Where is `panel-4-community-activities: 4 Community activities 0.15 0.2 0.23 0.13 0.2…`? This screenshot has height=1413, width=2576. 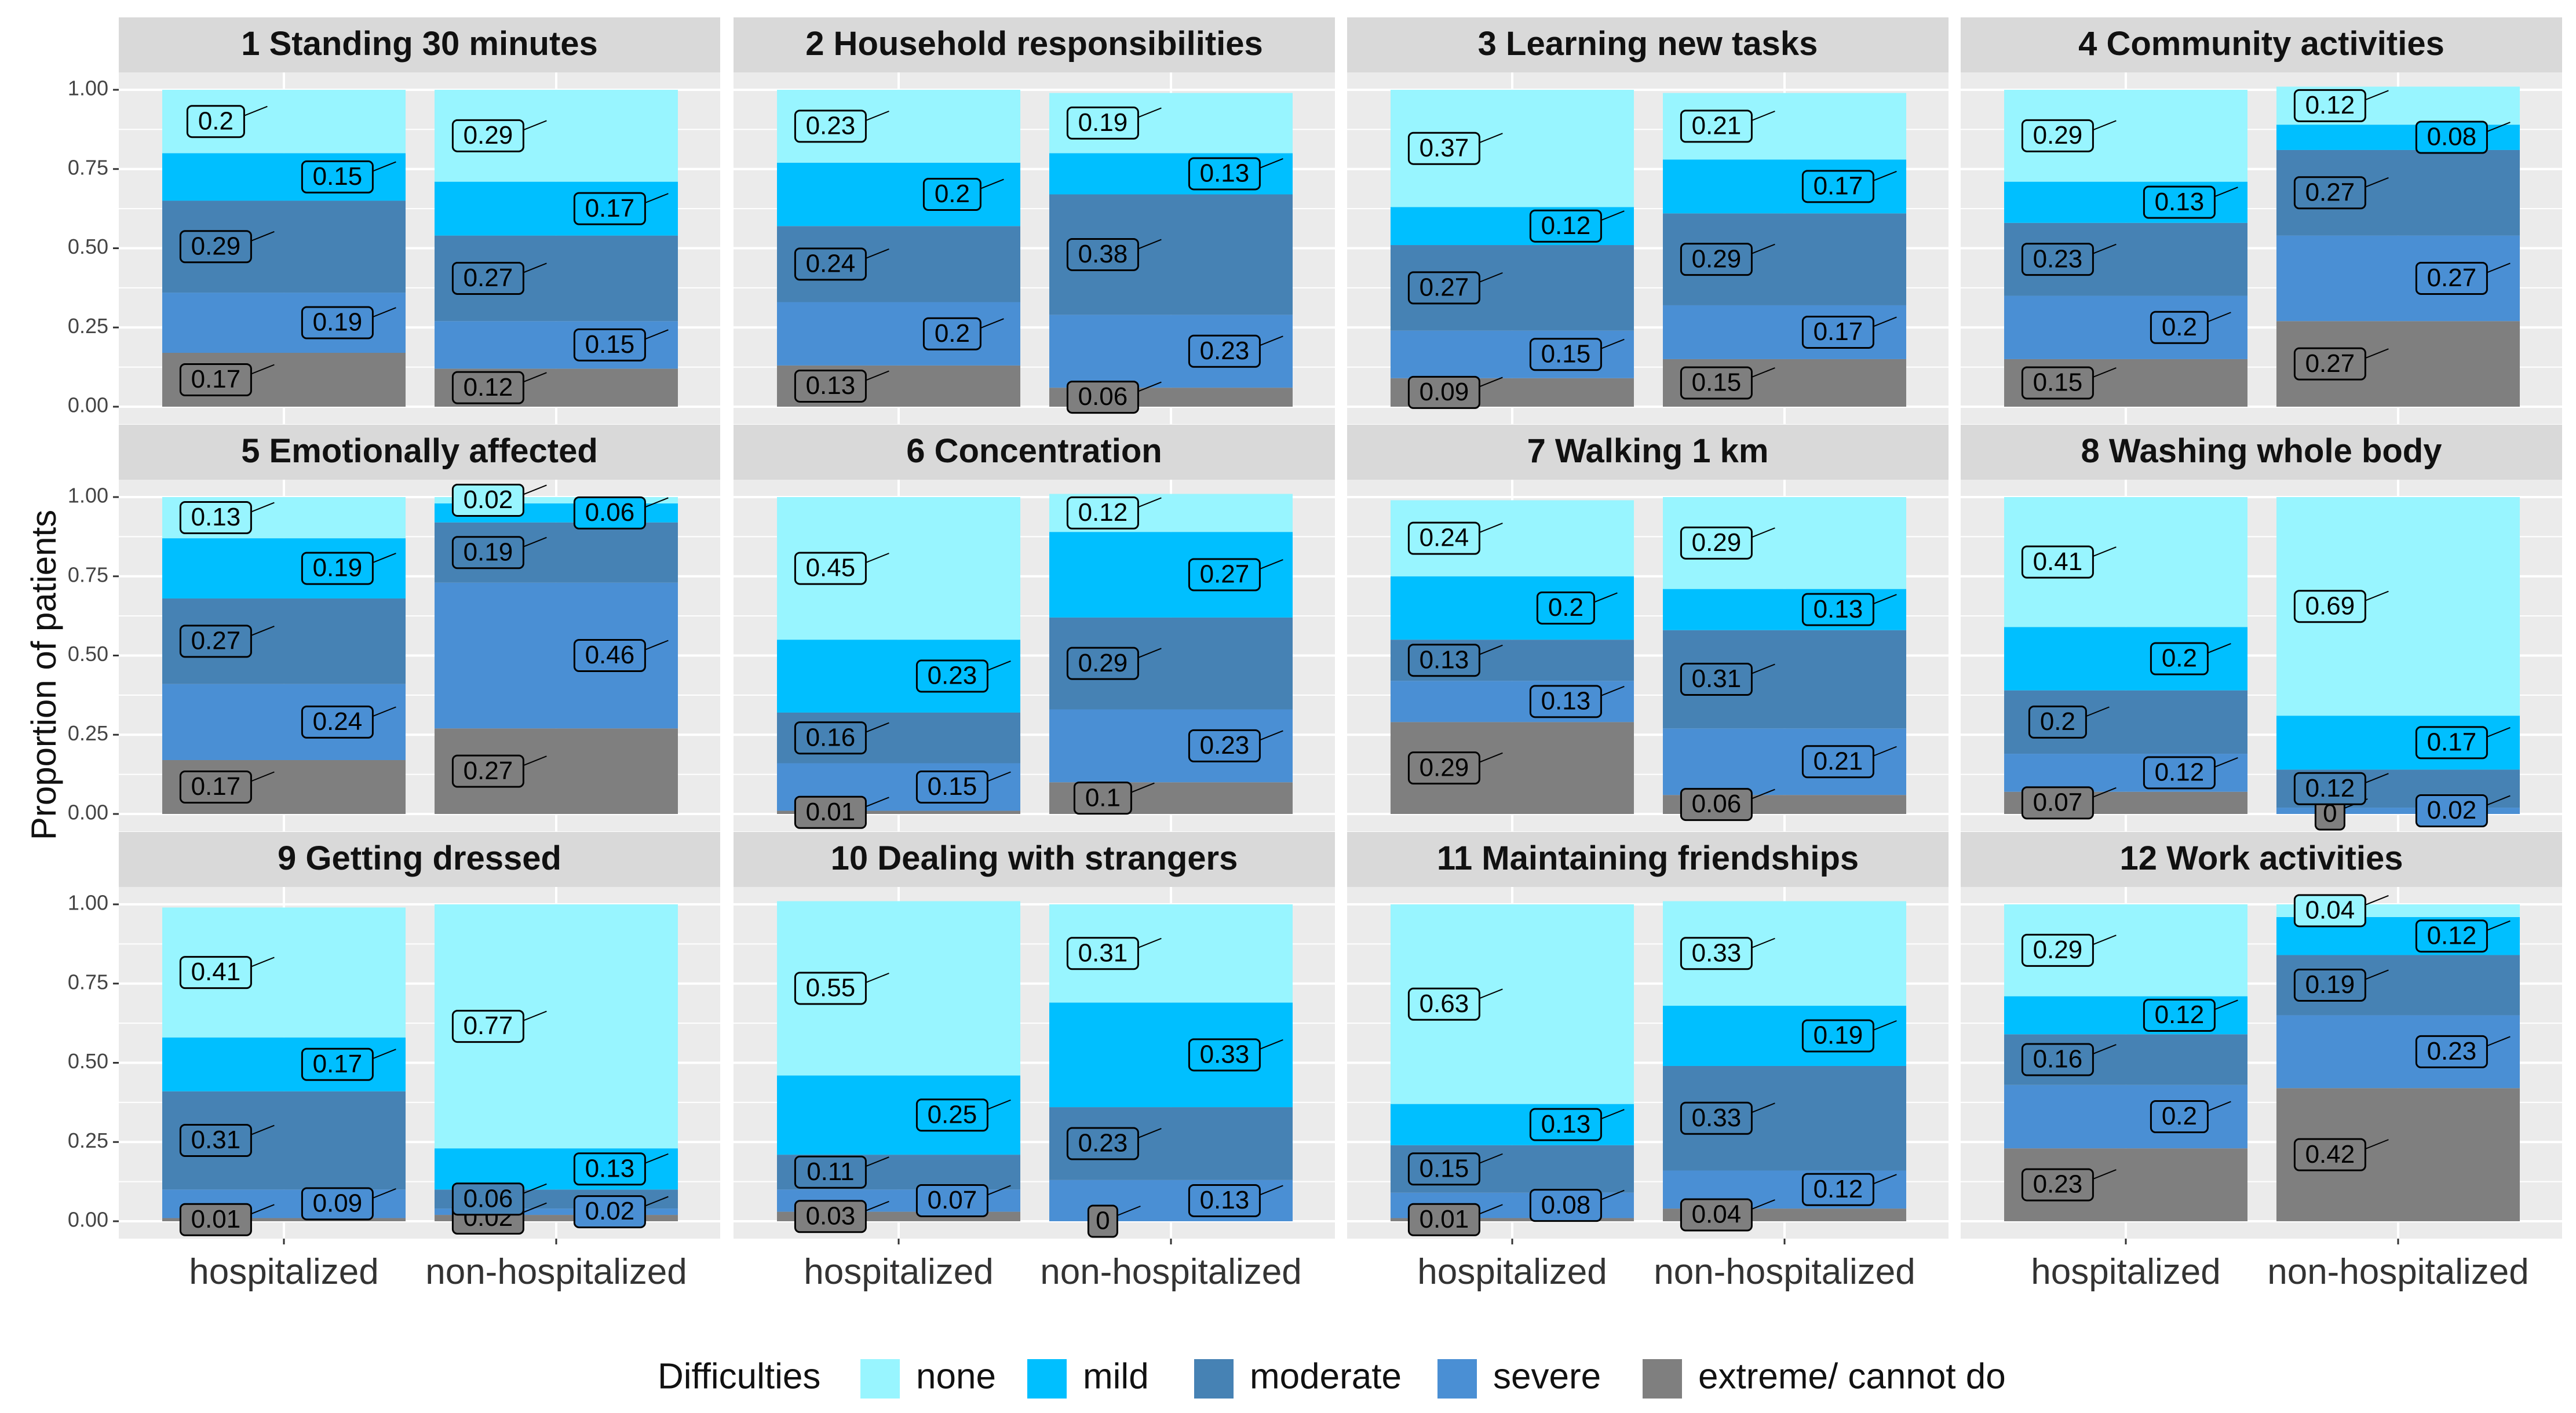 panel-4-community-activities: 4 Community activities 0.15 0.2 0.23 0.13 0.2… is located at coordinates (2261, 220).